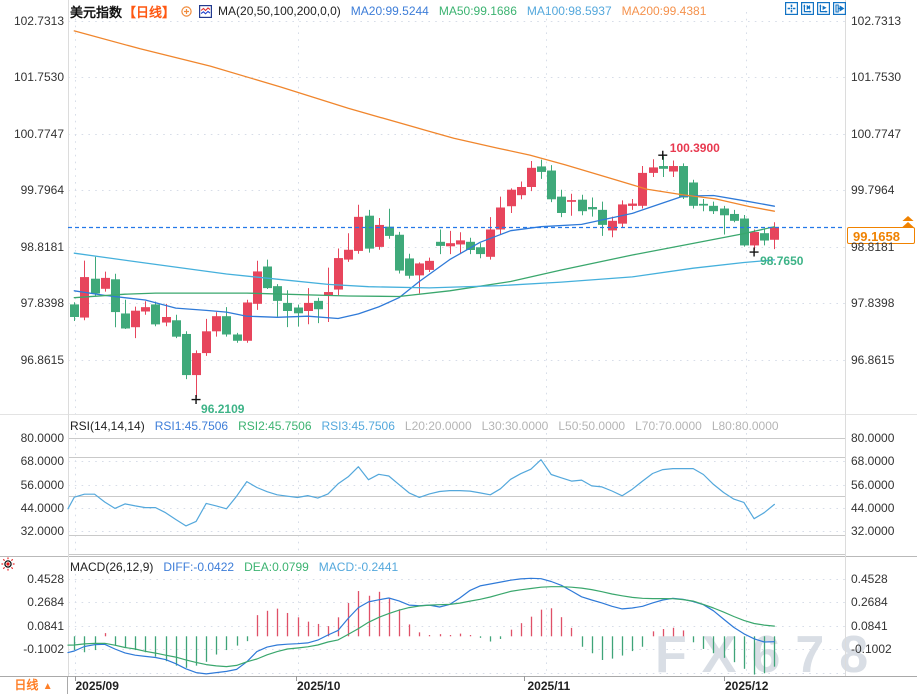  Describe the element at coordinates (8, 566) in the screenshot. I see `live-dot-icon` at that location.